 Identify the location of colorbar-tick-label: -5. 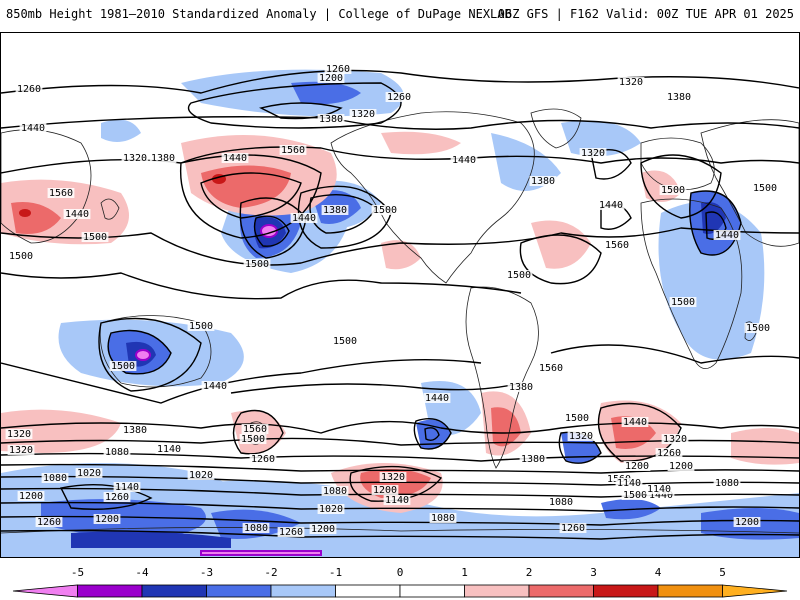
(77, 572).